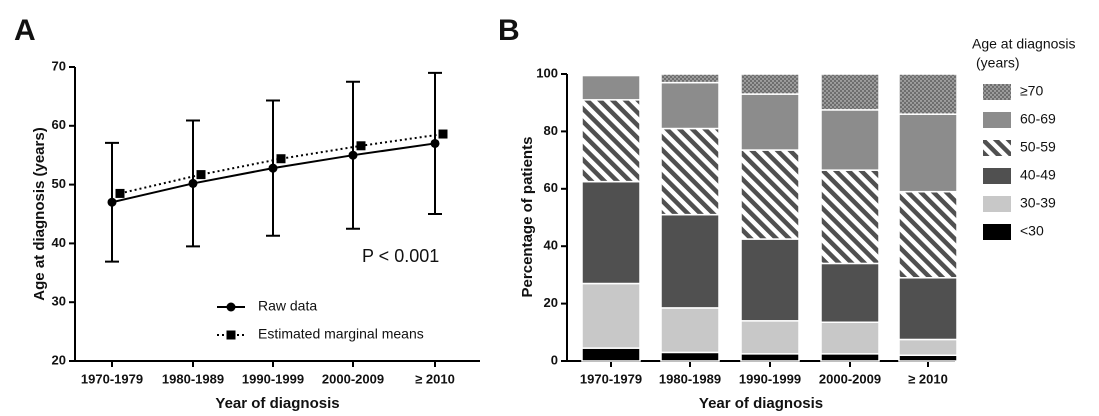 This screenshot has height=416, width=1099. Describe the element at coordinates (998, 63) in the screenshot. I see `legend-title: (years)` at that location.